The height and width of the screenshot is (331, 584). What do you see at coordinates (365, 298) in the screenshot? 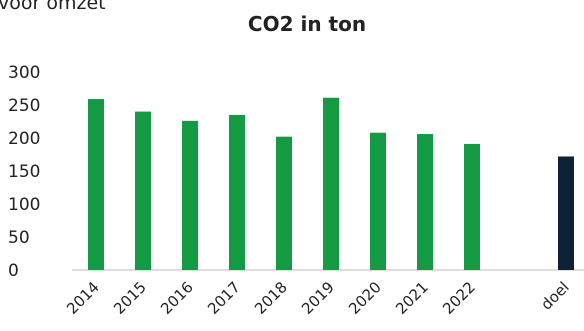
I see `x-tick-label: 2020` at bounding box center [365, 298].